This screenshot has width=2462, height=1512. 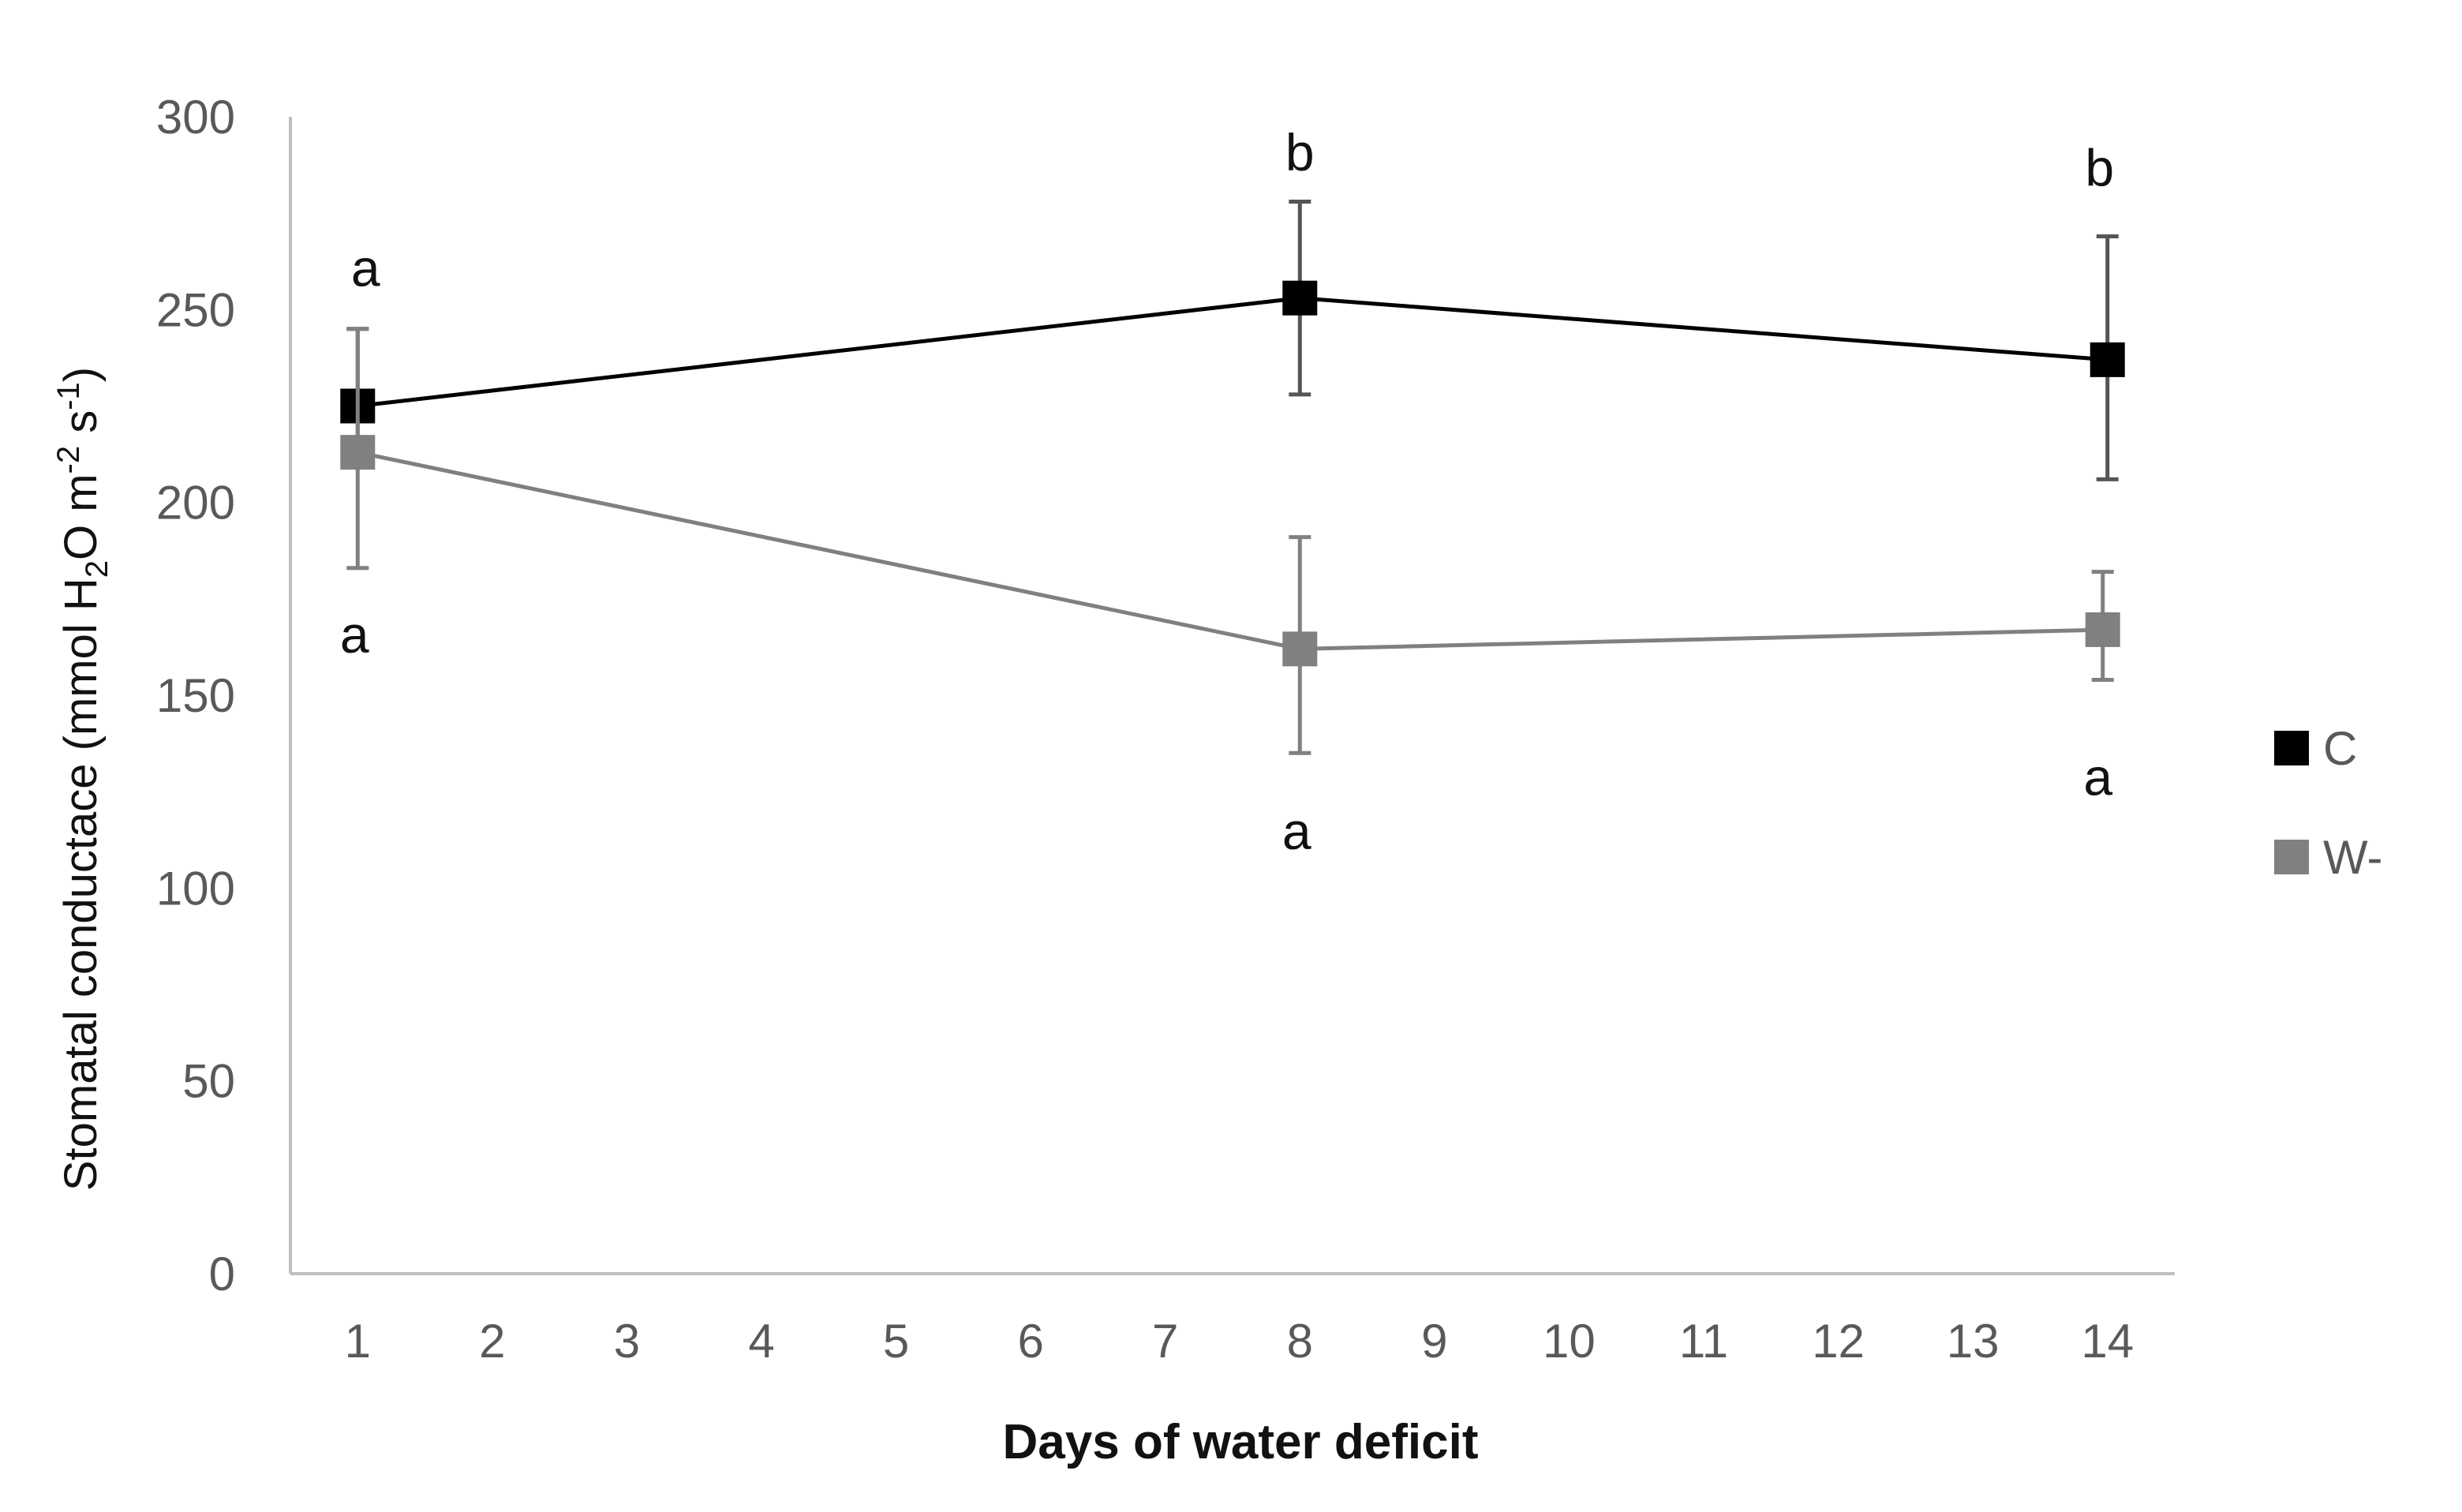 I want to click on x-axis-ticks: 1 2 3 4 5 6 7 8 9 10 11 12 13 14, so click(x=1239, y=1341).